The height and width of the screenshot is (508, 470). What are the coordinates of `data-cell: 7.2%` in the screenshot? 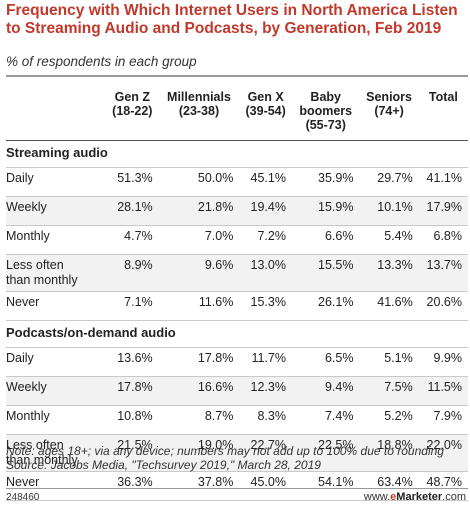 It's located at (265, 240).